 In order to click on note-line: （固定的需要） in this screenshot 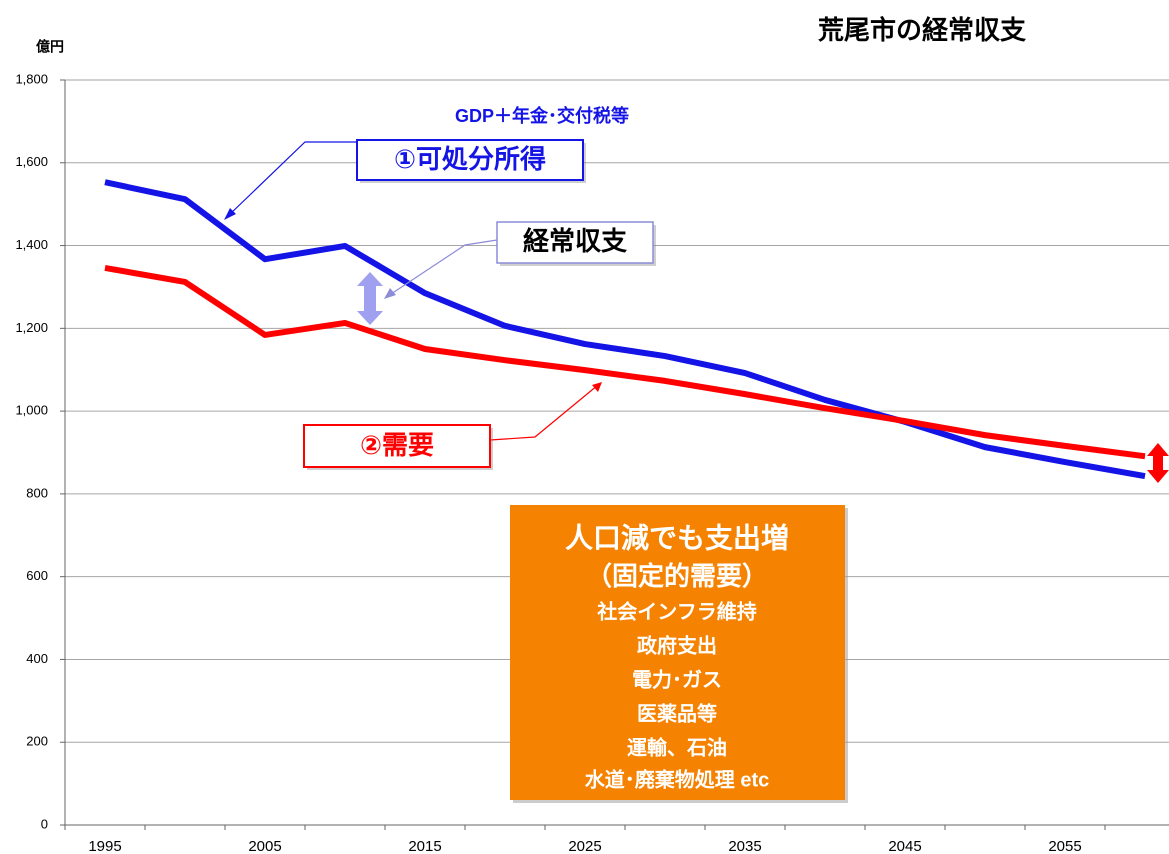, I will do `click(677, 576)`.